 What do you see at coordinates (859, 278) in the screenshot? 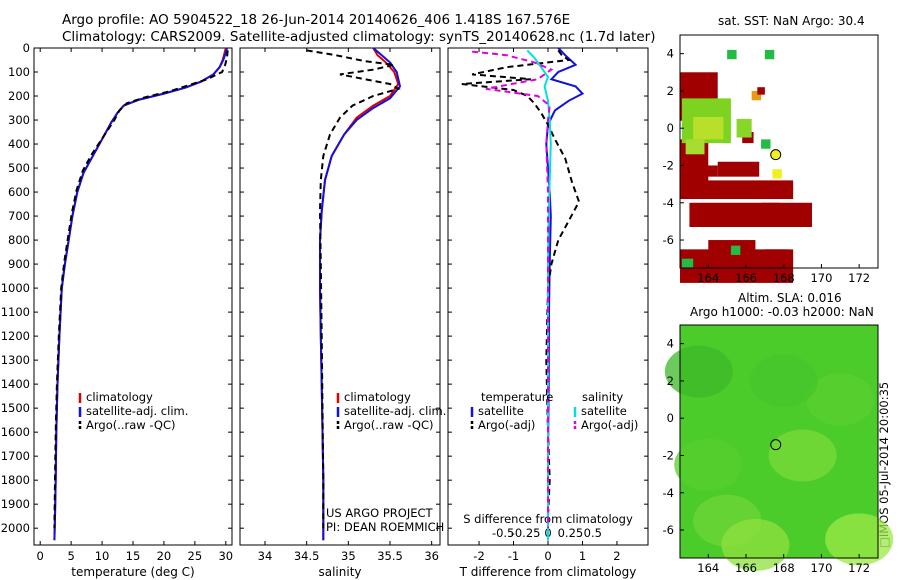
I see `sst-map-x-tick-label: 172` at bounding box center [859, 278].